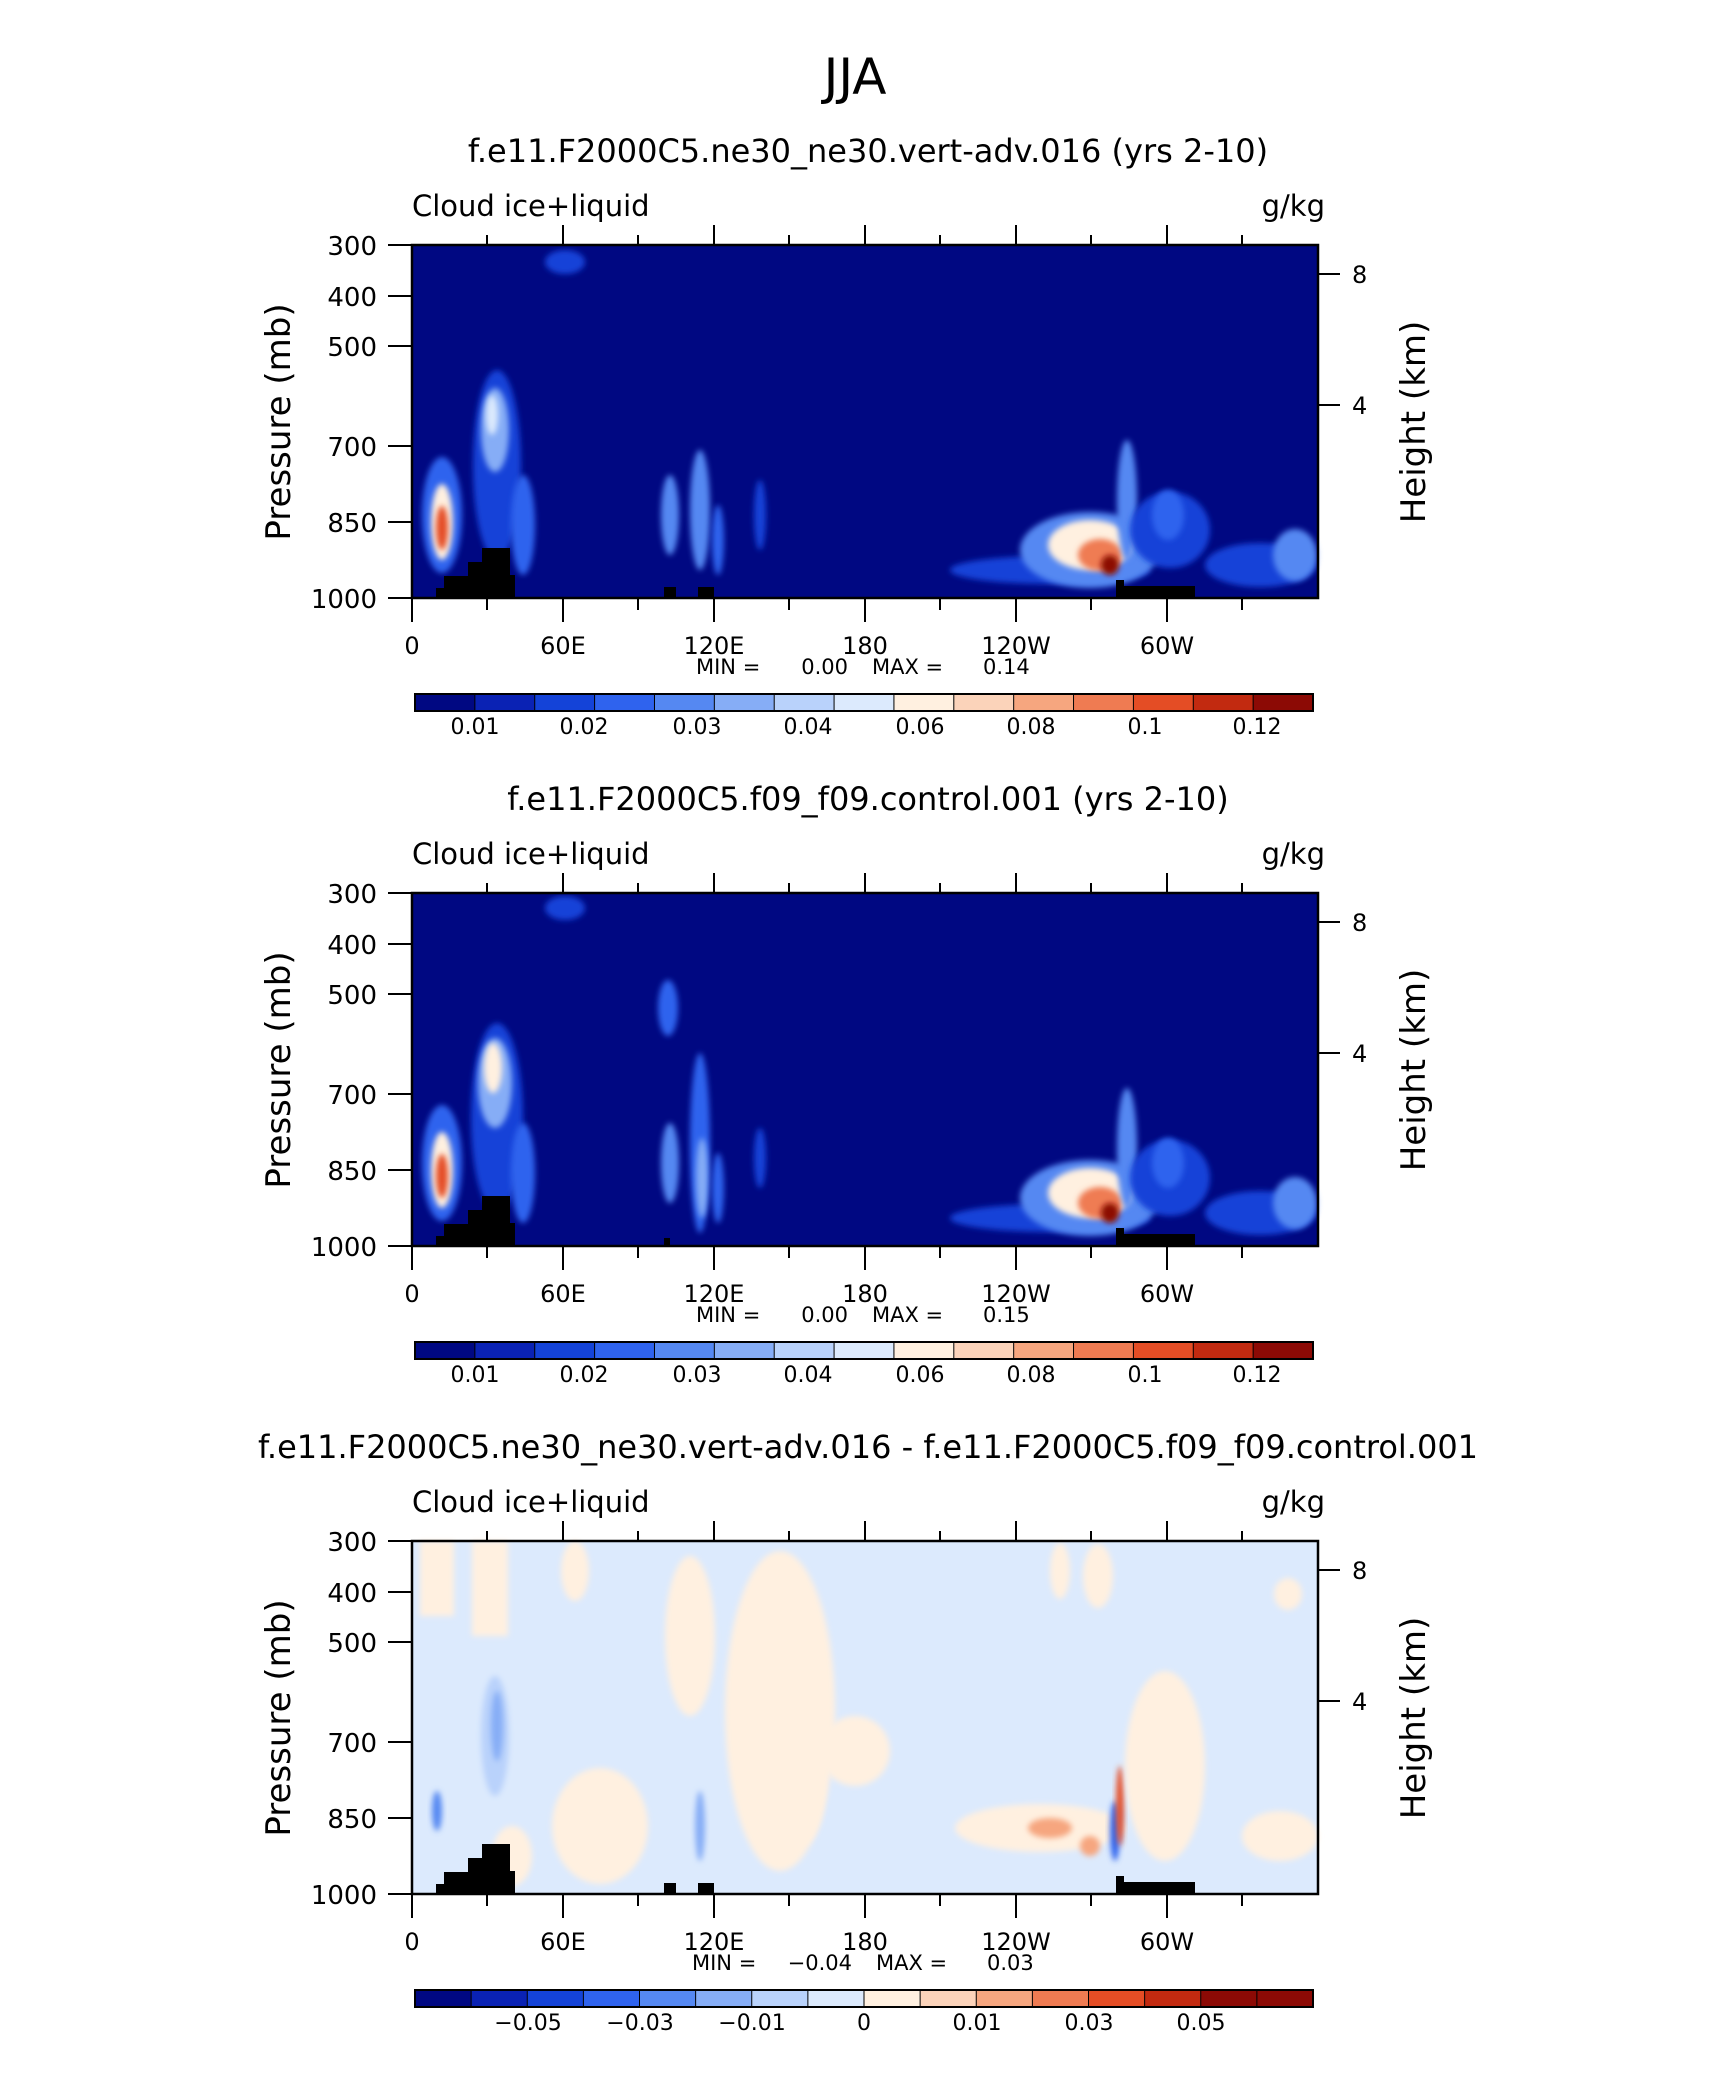  I want to click on min-max-stats: MIN = 0.00 MAX = 0.15, so click(863, 1315).